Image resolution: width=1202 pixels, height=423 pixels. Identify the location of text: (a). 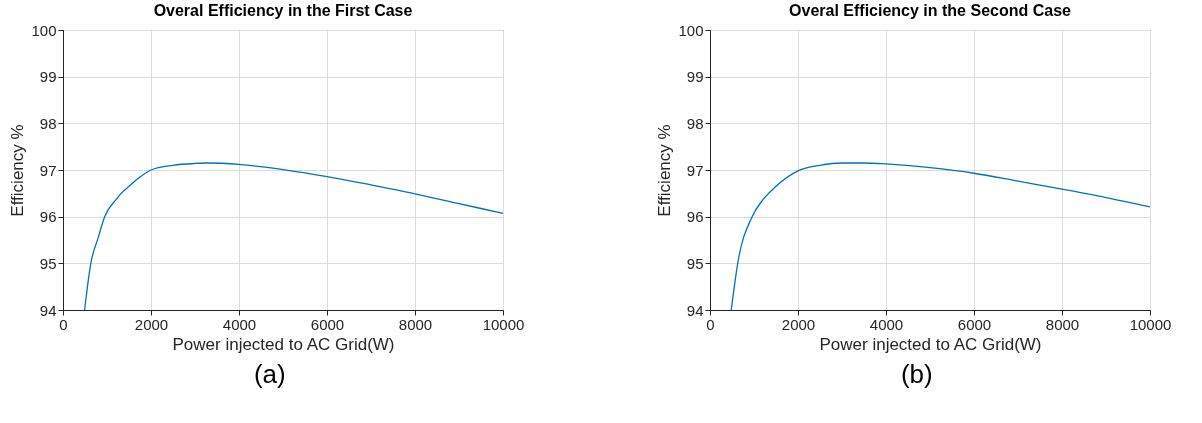
(269, 374).